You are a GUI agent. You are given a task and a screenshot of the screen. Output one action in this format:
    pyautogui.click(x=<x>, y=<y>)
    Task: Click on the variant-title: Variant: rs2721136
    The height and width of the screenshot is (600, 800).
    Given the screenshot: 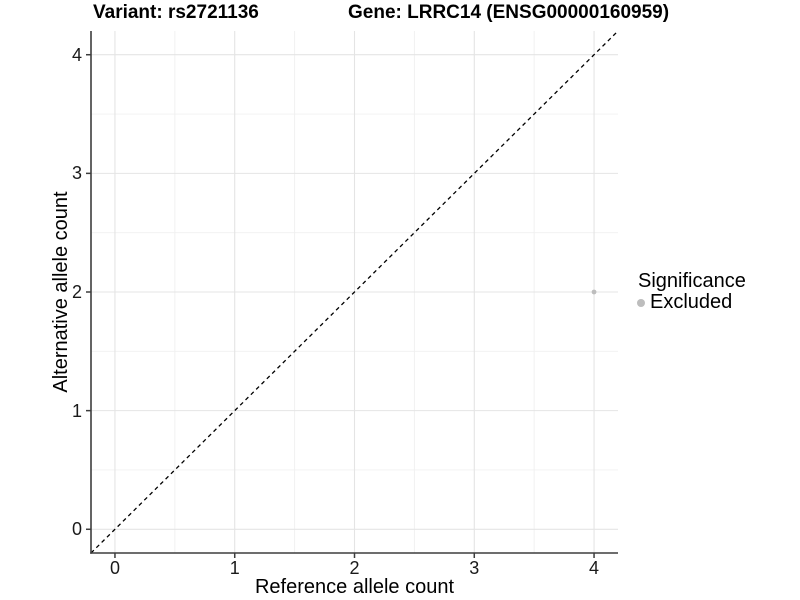 What is the action you would take?
    pyautogui.click(x=176, y=12)
    